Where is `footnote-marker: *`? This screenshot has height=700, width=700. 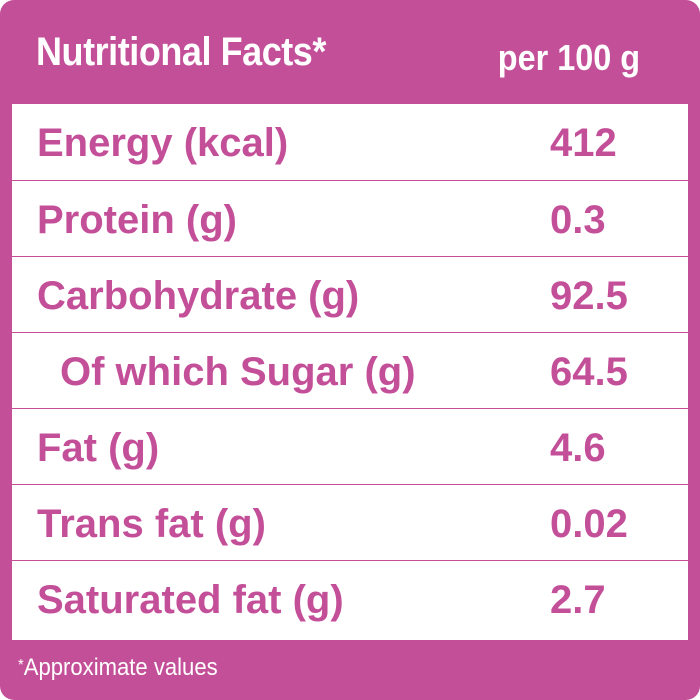 footnote-marker: * is located at coordinates (21, 665).